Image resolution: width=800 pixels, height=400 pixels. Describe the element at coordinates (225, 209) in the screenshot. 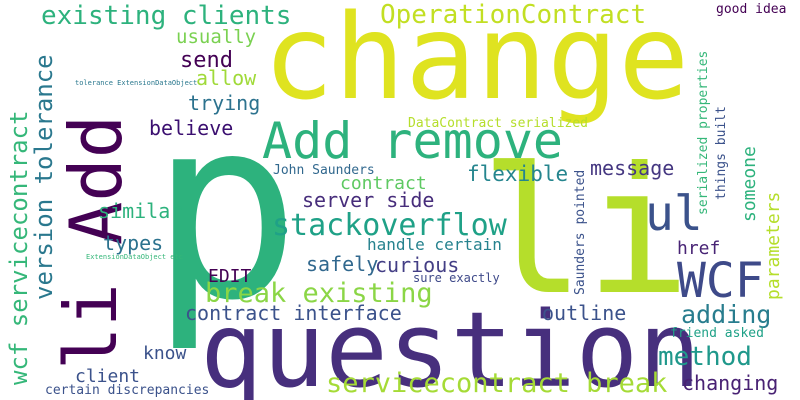

I see `word-p: p` at that location.